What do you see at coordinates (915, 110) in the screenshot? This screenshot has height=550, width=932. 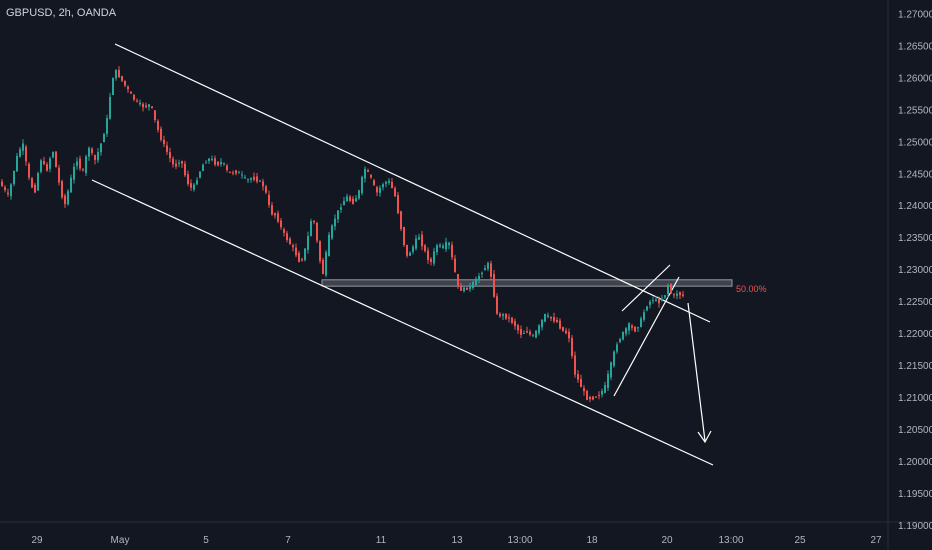 I see `y-tick-label: 1.25500` at bounding box center [915, 110].